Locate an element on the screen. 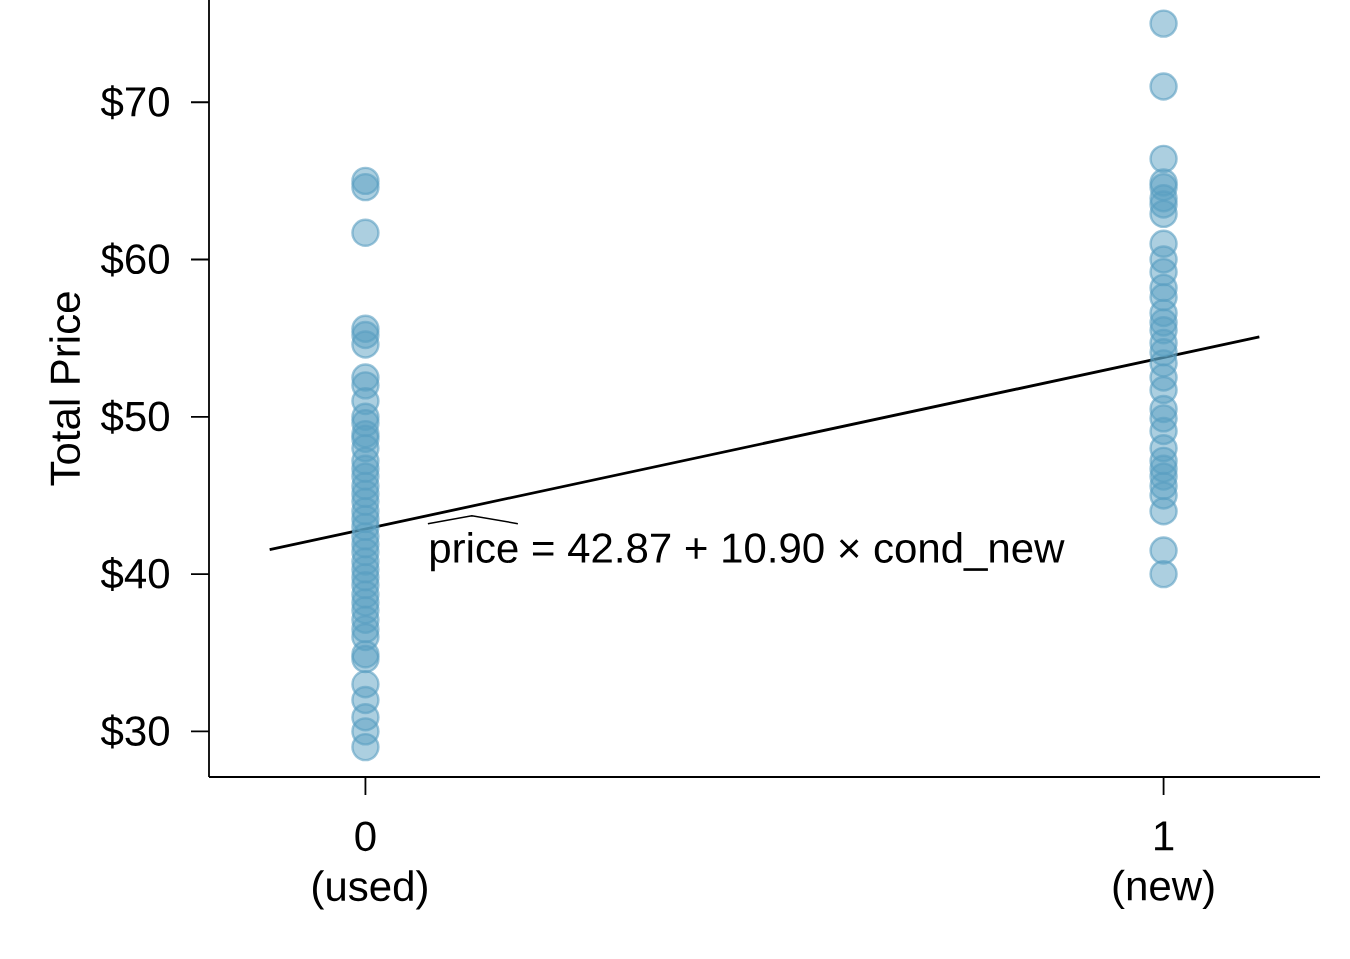  y-tick-label: $60 is located at coordinates (134, 259).